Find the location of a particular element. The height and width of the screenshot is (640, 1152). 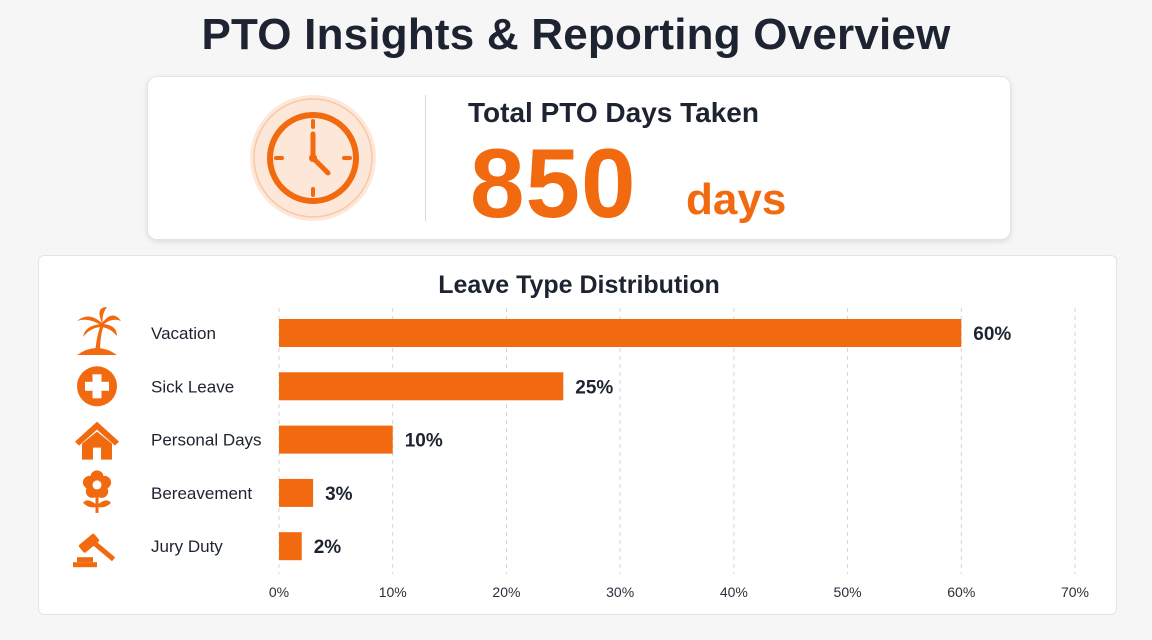

kpi-value: 850 is located at coordinates (553, 183).